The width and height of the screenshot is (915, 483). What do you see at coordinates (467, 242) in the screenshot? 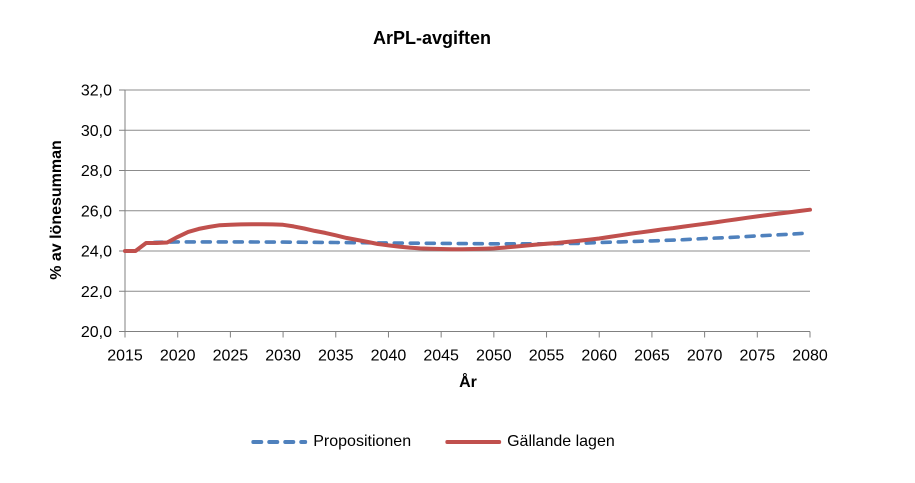
I see `series-line-propositionen` at bounding box center [467, 242].